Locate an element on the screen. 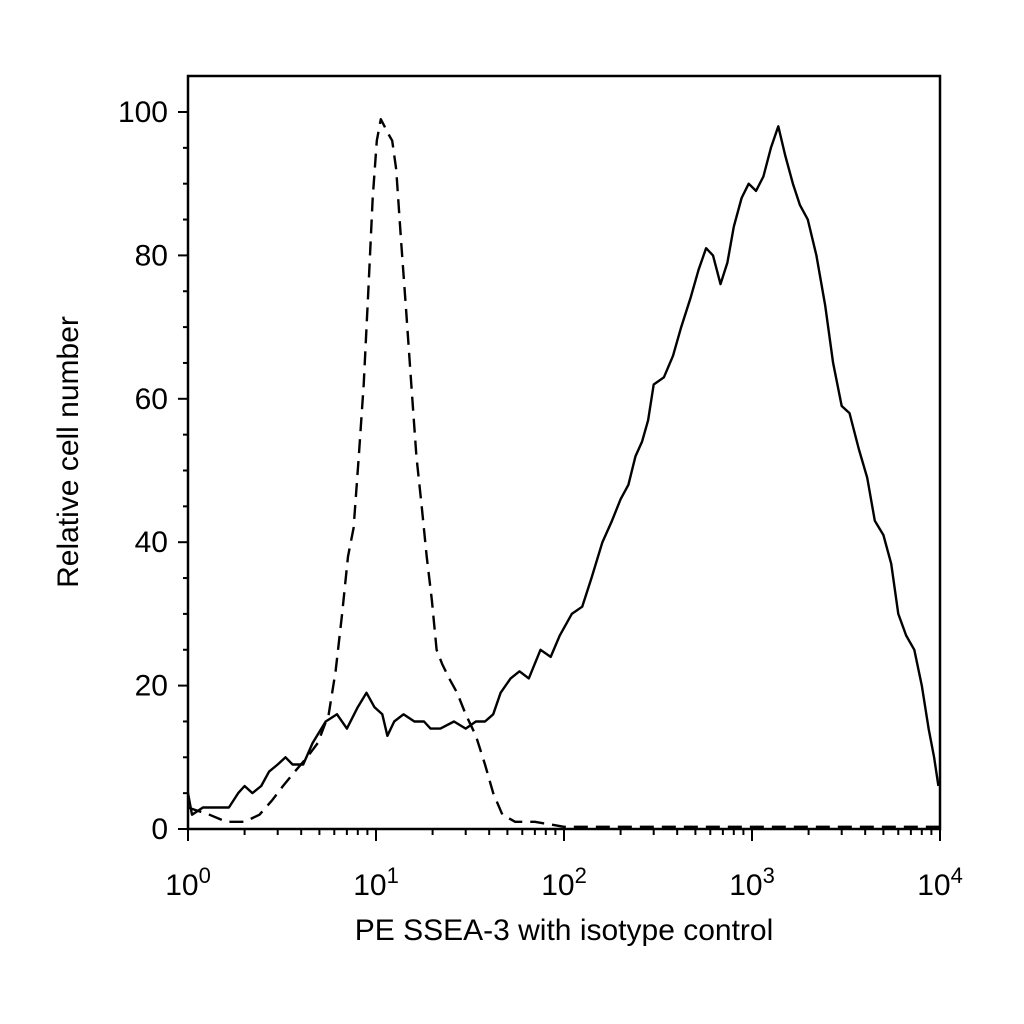 This screenshot has width=1024, height=1024. y-axis-title: Relative cell number is located at coordinates (68, 452).